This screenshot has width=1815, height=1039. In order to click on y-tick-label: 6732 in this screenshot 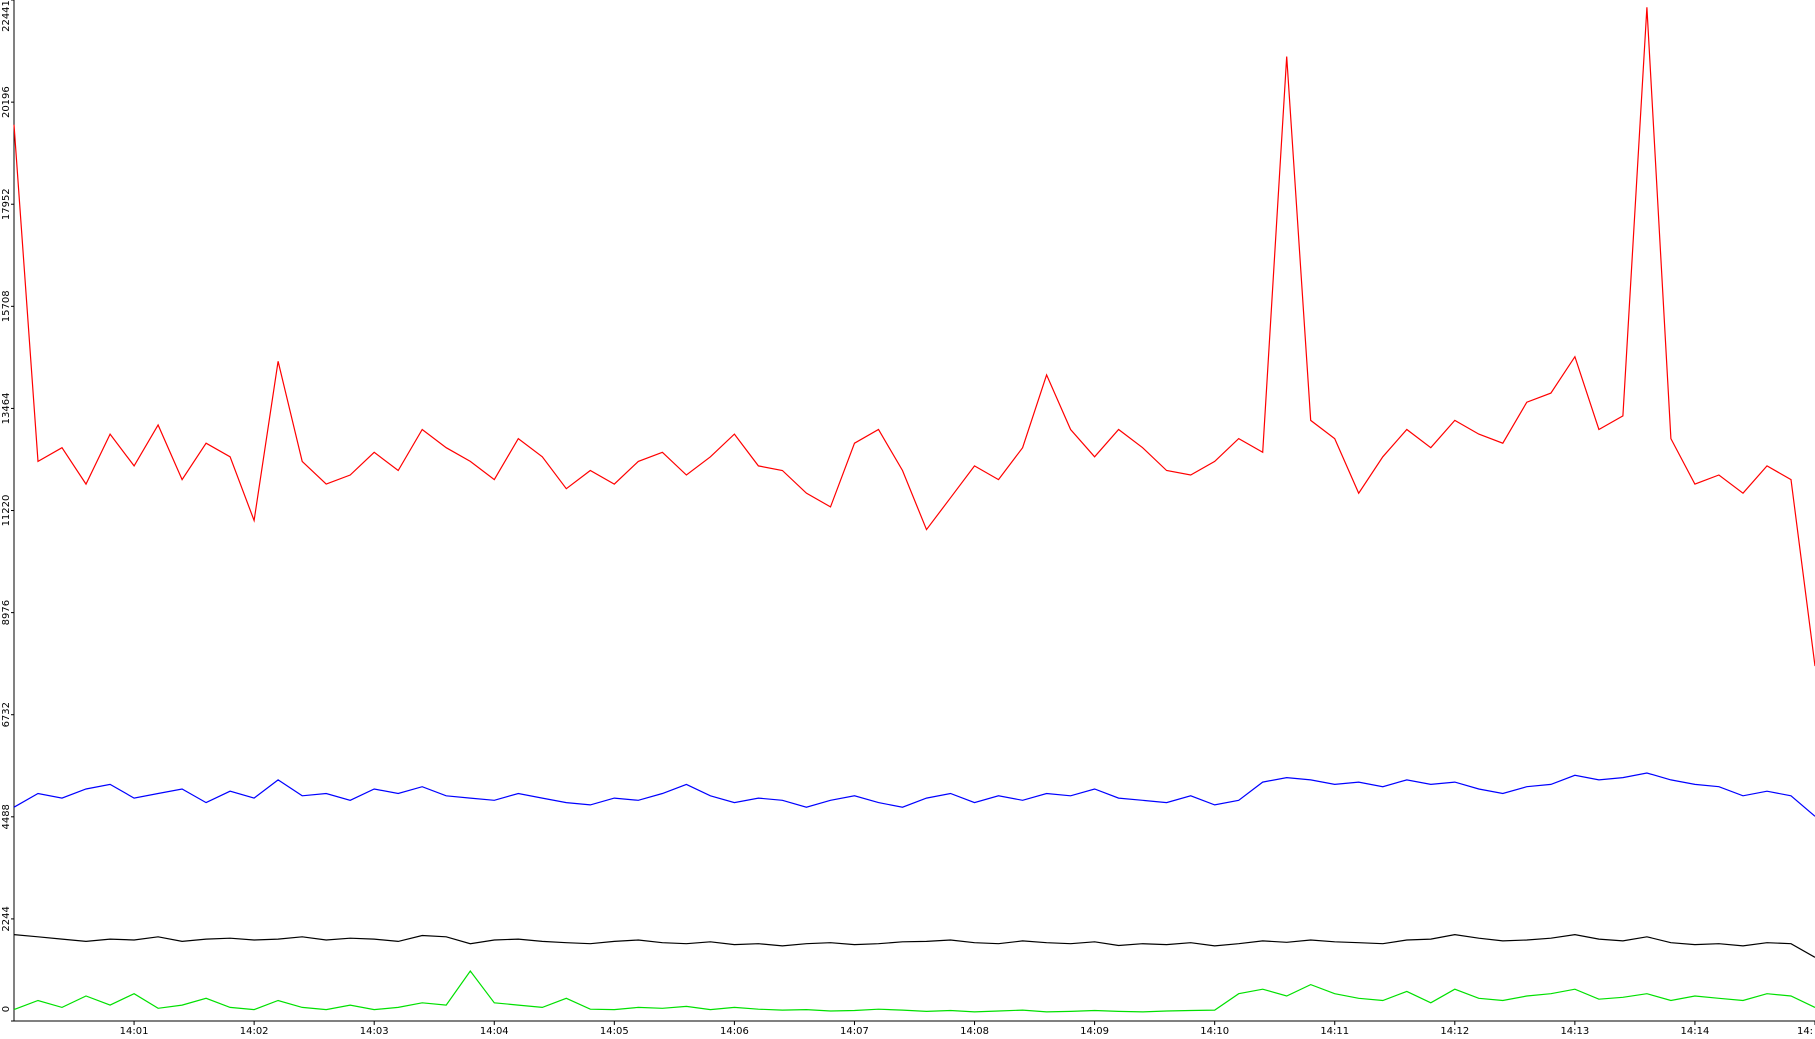, I will do `click(6, 714)`.